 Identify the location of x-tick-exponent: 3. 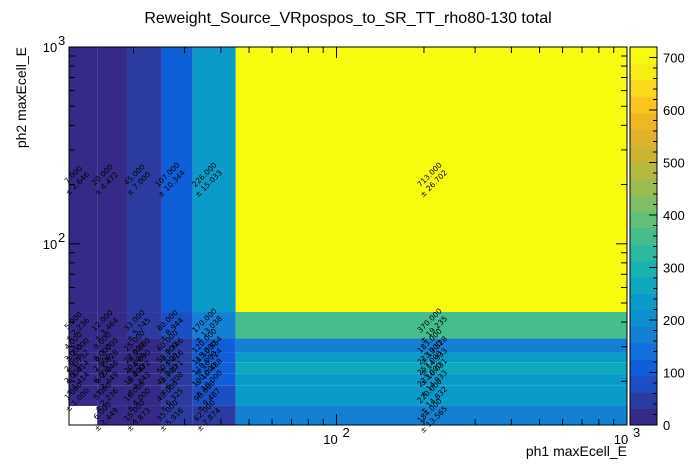
(636, 432).